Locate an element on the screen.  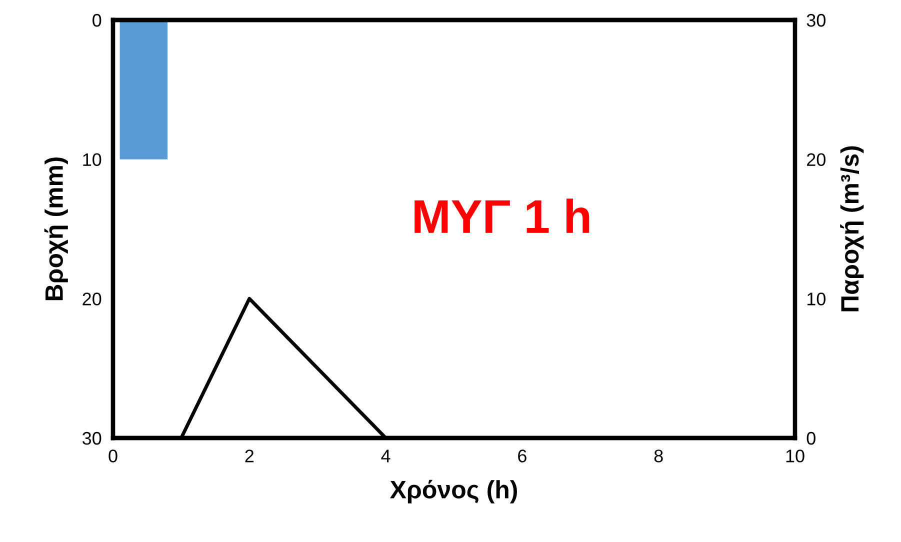
x-tick-label: 0 is located at coordinates (113, 456).